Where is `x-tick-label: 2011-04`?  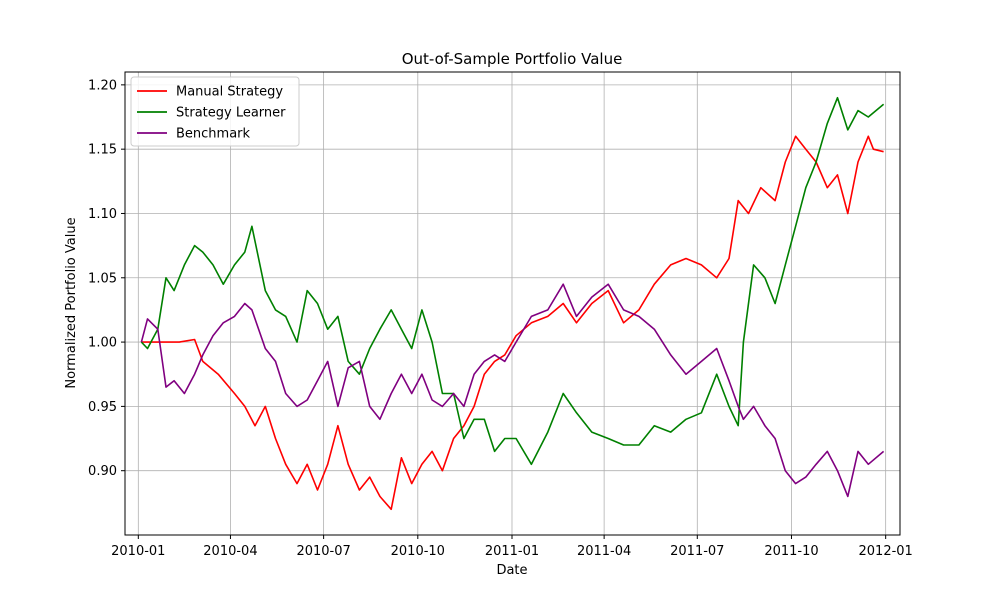
x-tick-label: 2011-04 is located at coordinates (604, 551).